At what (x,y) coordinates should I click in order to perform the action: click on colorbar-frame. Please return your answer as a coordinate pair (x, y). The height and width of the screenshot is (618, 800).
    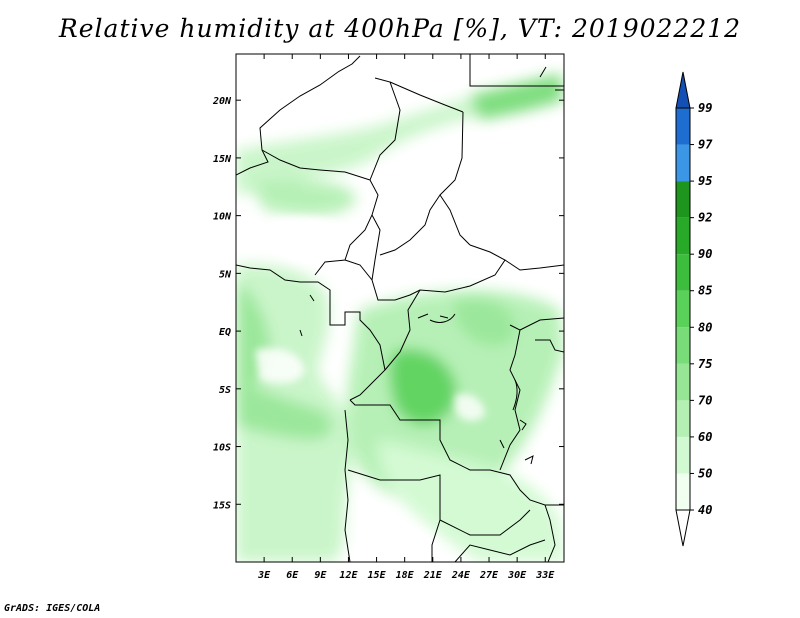
    Looking at the image, I should click on (683, 309).